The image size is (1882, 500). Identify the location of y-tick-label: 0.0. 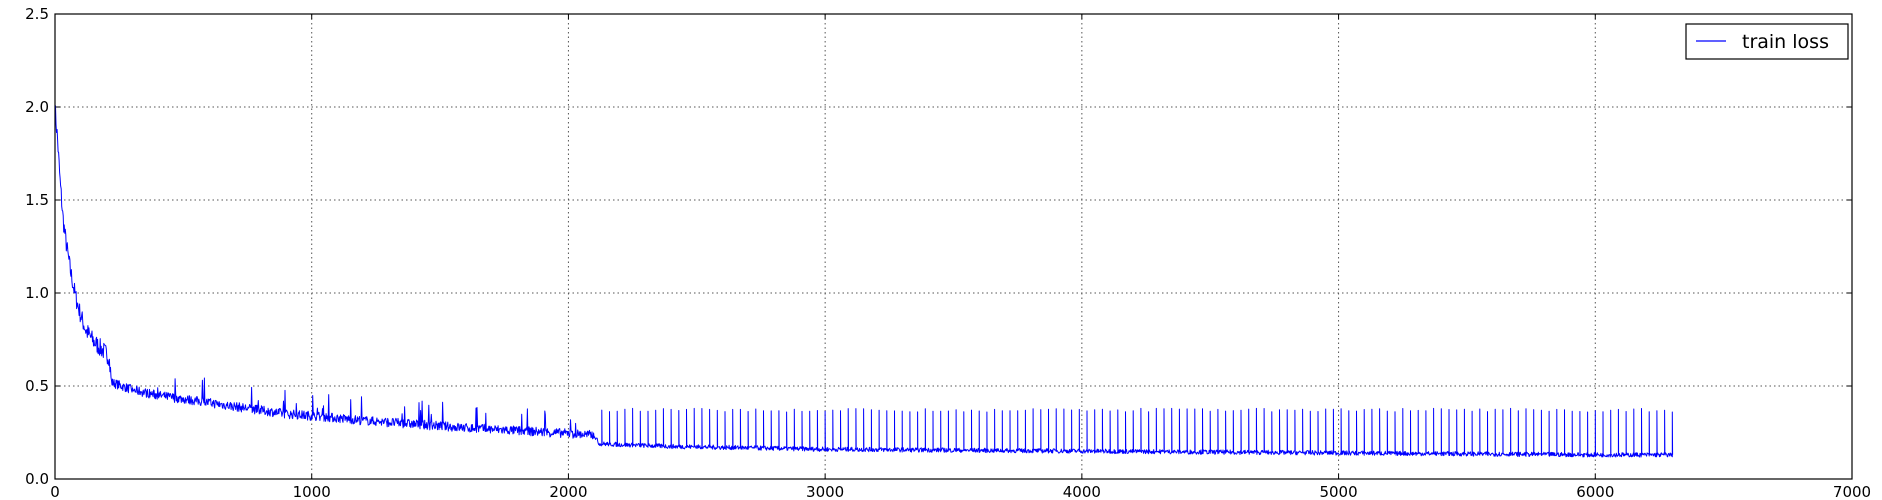
(37, 479).